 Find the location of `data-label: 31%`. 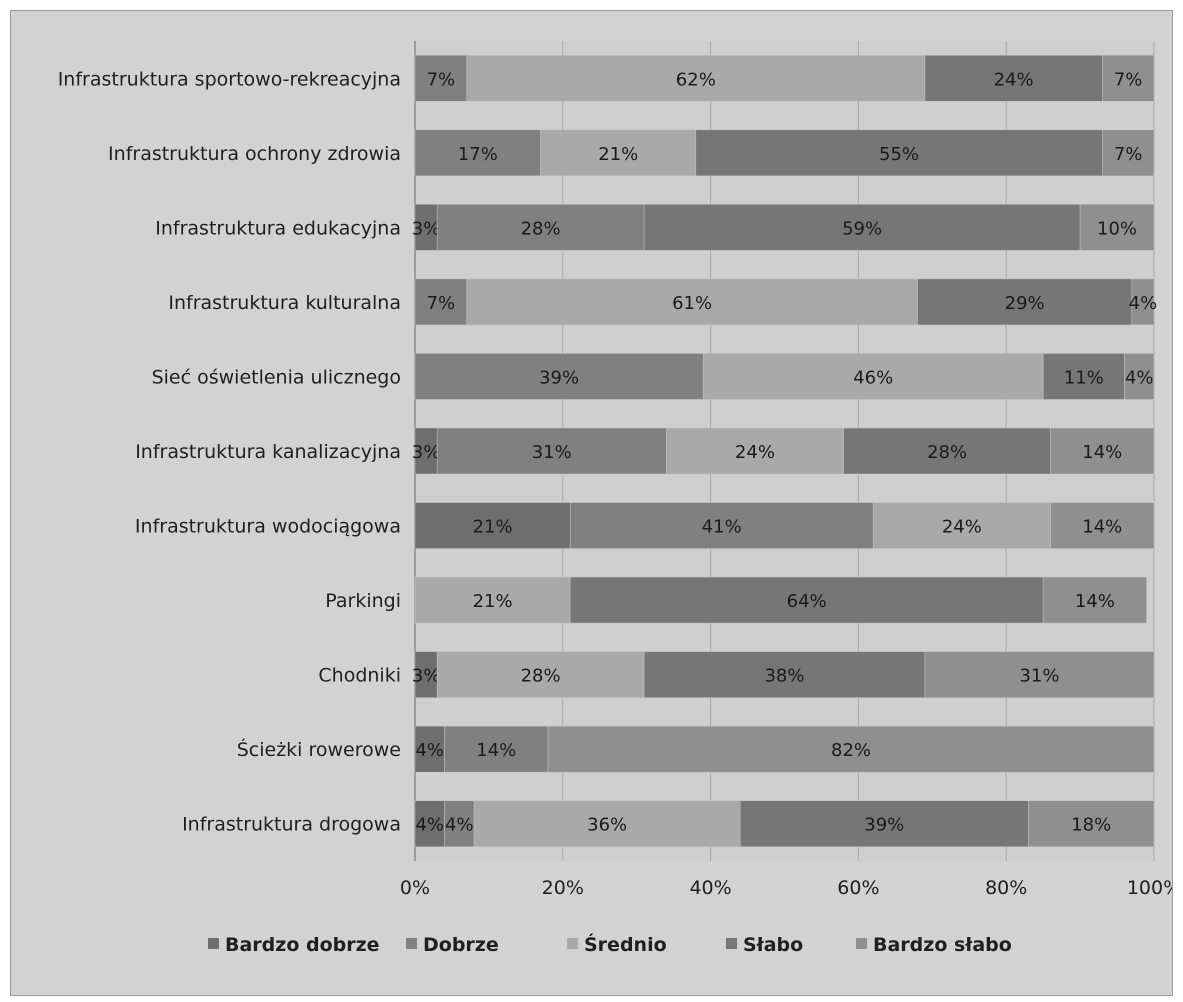

data-label: 31% is located at coordinates (552, 452).